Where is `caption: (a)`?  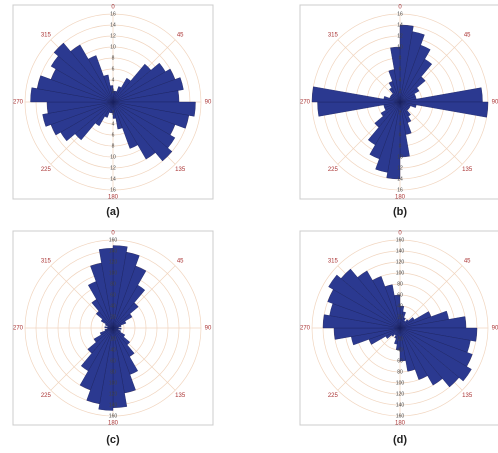 caption: (a) is located at coordinates (113, 212).